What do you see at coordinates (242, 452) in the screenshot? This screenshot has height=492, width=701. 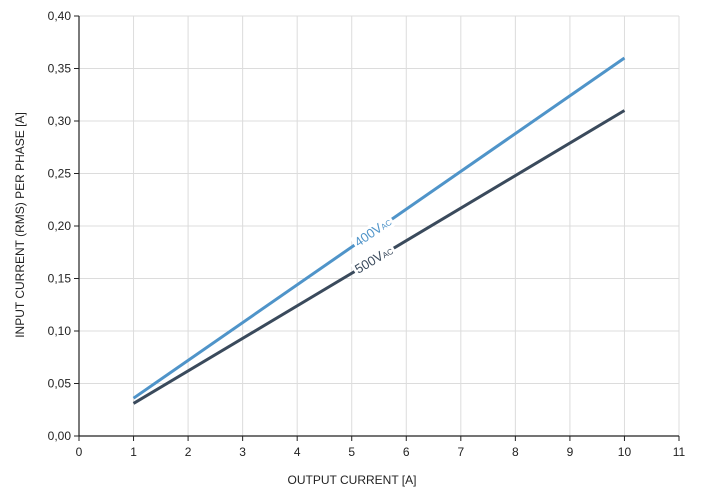 I see `x-tick-label: 3` at bounding box center [242, 452].